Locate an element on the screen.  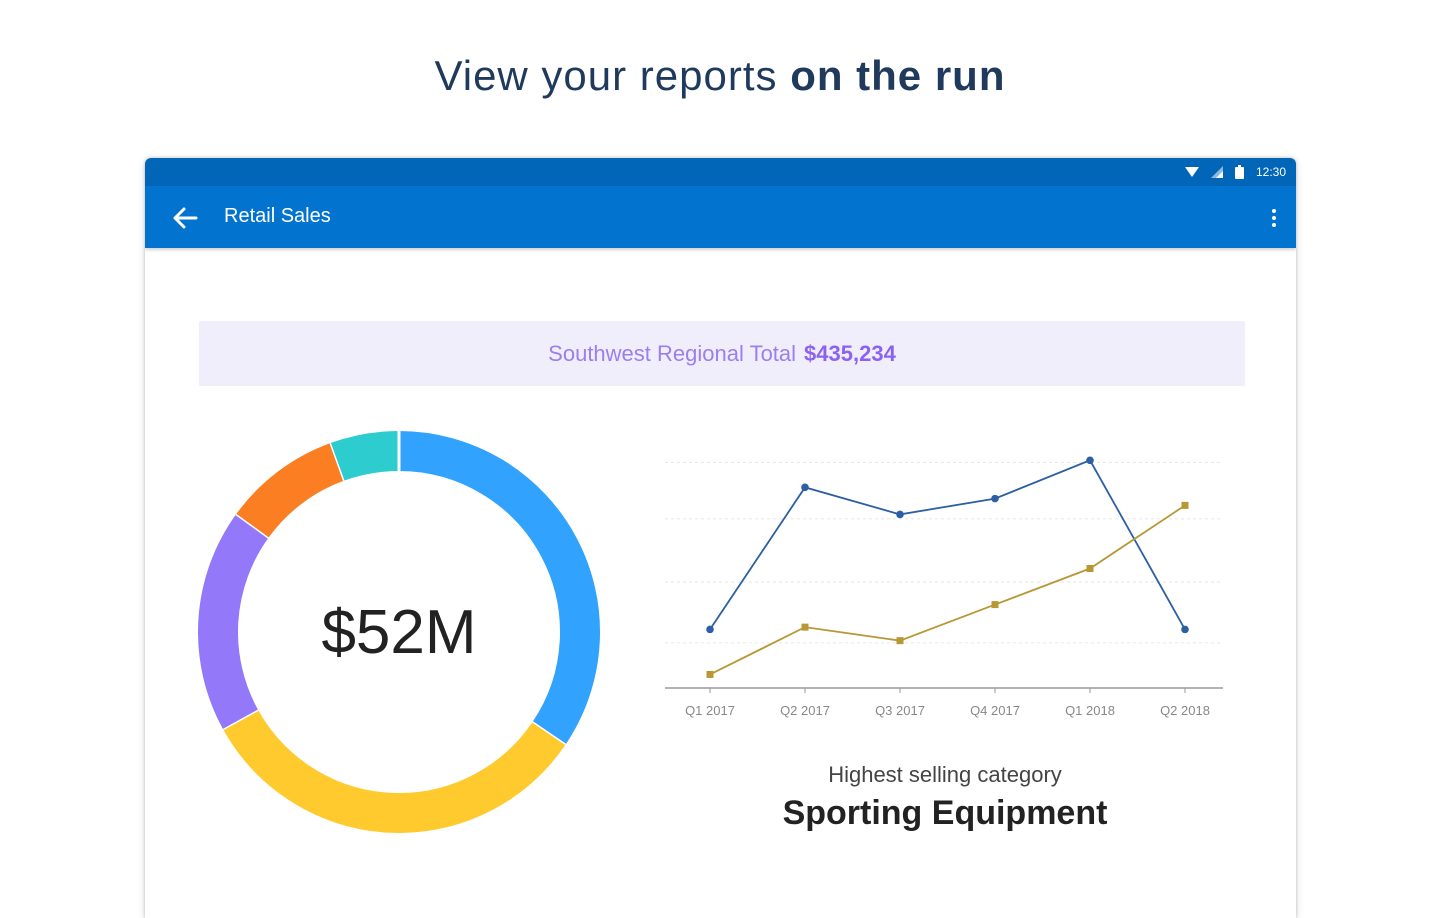
app-title: Retail Sales is located at coordinates (277, 216).